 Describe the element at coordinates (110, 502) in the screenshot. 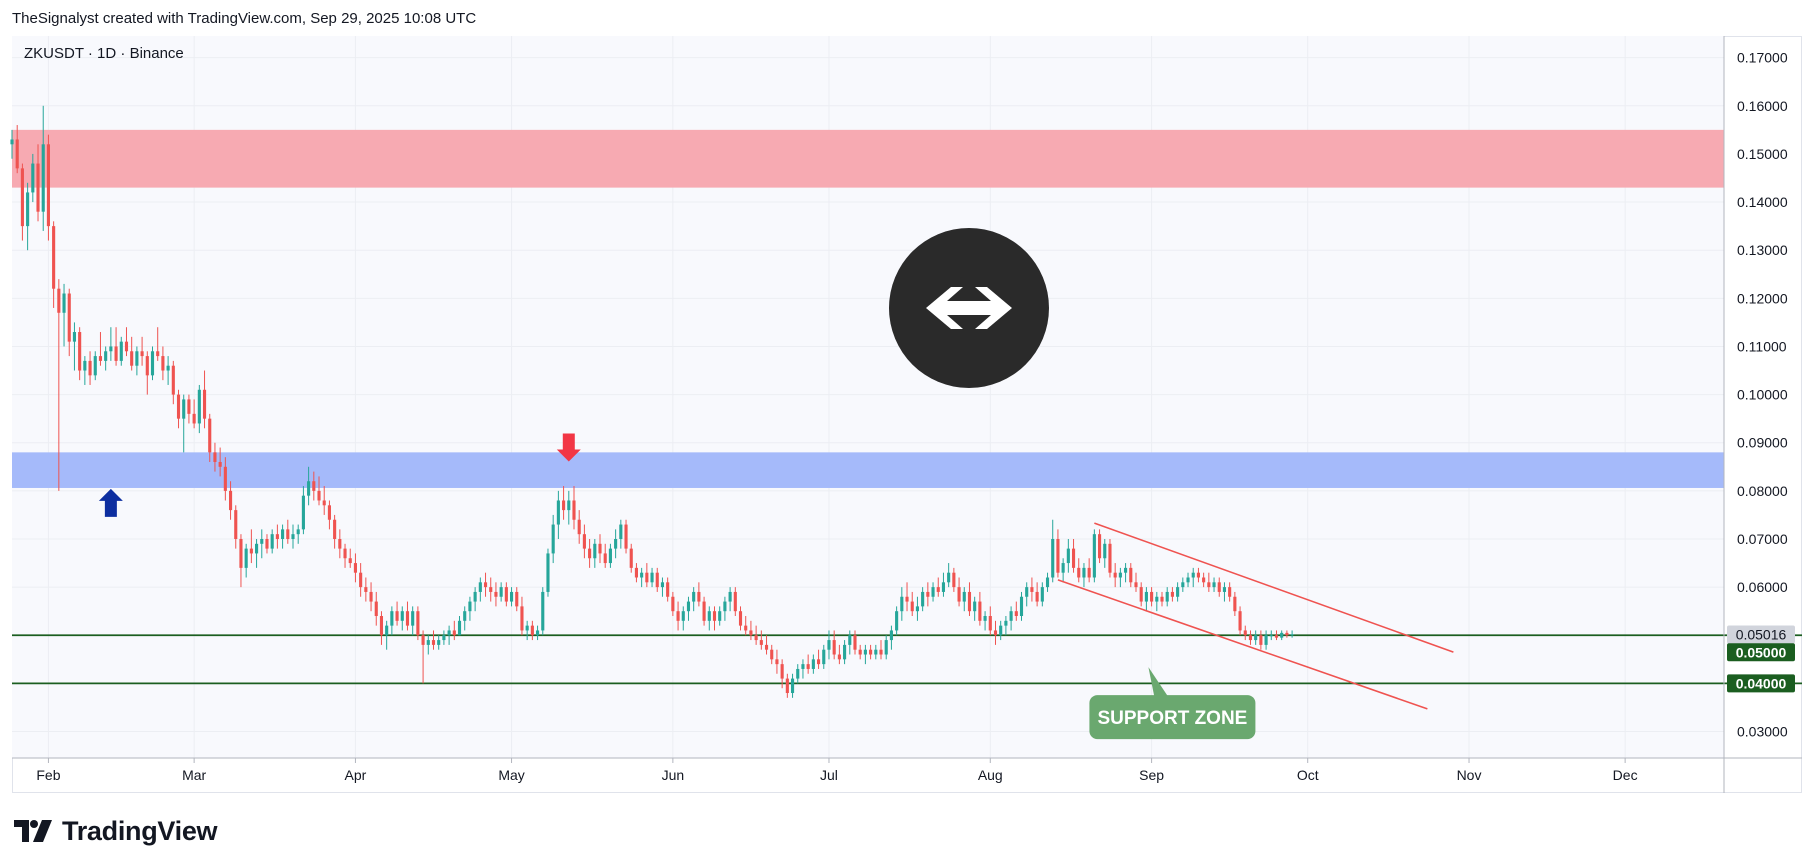

I see `arrow-up-icon` at that location.